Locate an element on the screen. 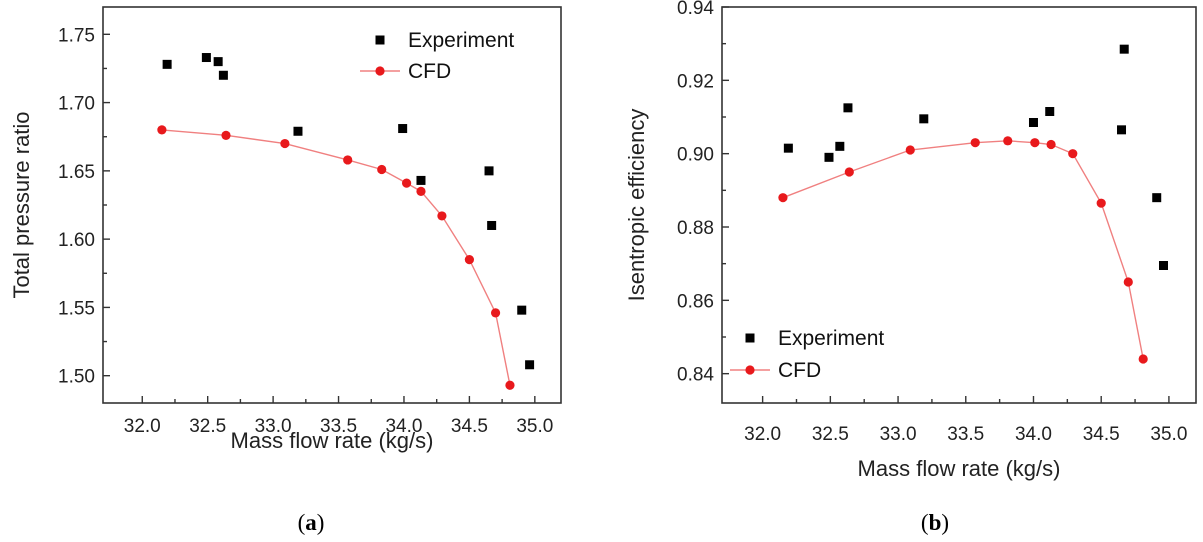  x-axis-title-a: Mass flow rate (kg/s) is located at coordinates (332, 440).